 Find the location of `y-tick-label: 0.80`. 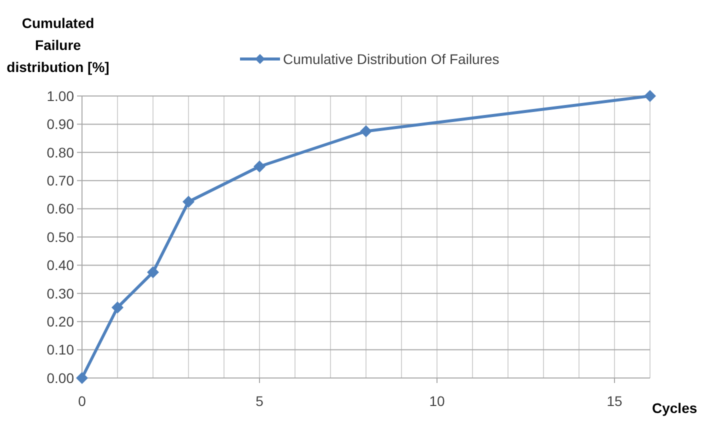

y-tick-label: 0.80 is located at coordinates (60, 152).